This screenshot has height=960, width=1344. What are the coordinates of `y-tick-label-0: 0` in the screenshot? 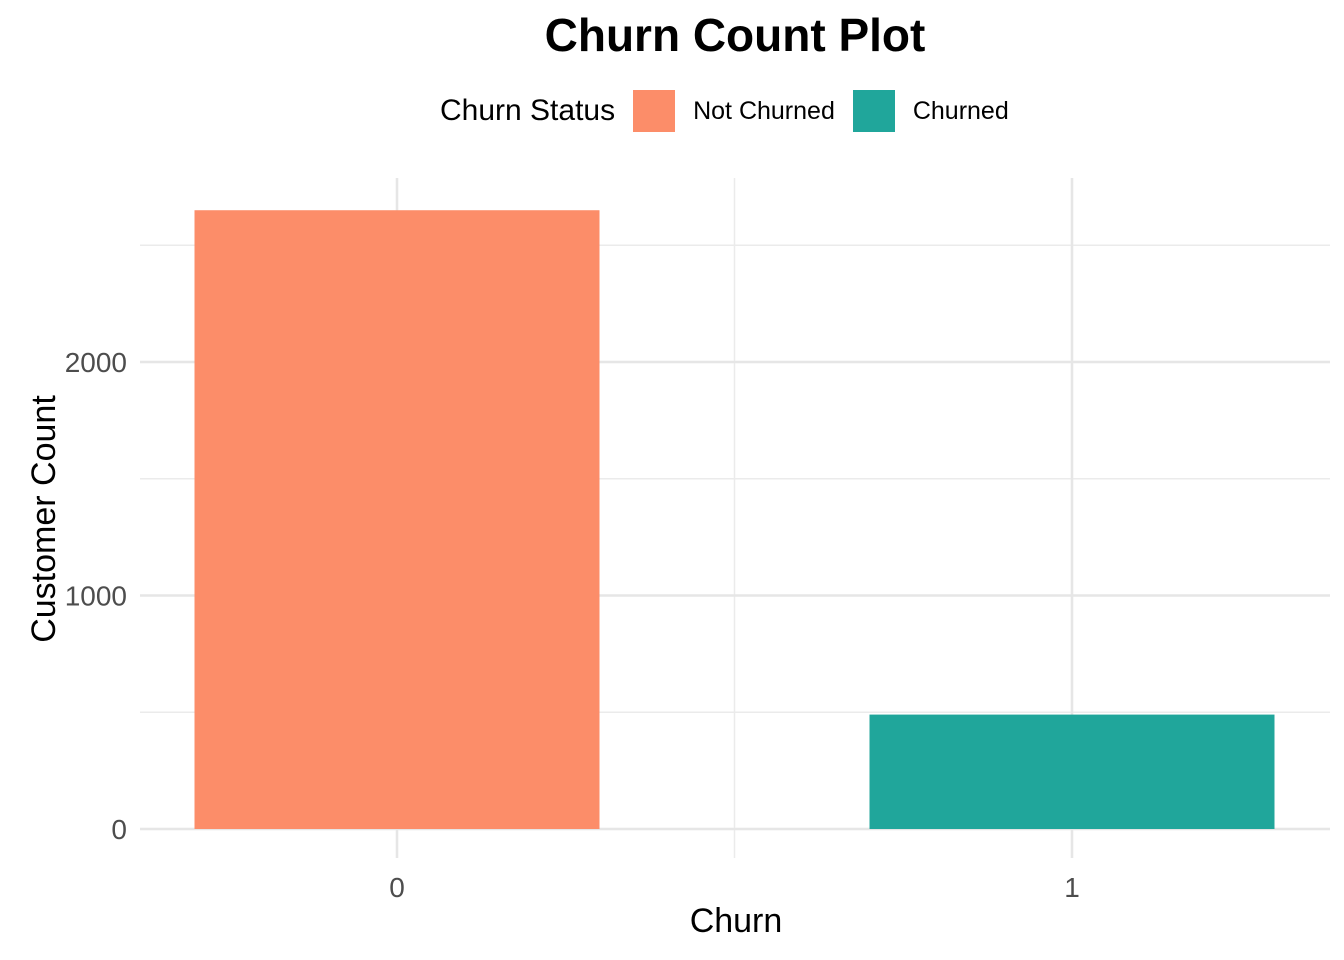 It's located at (119, 829).